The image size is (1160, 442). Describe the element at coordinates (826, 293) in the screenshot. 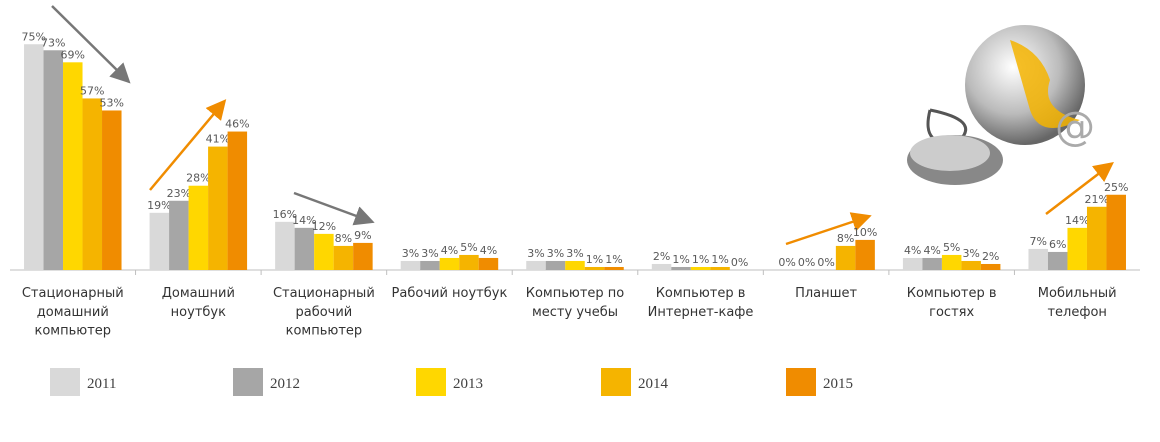

I see `x-tick-label: Планшет` at that location.